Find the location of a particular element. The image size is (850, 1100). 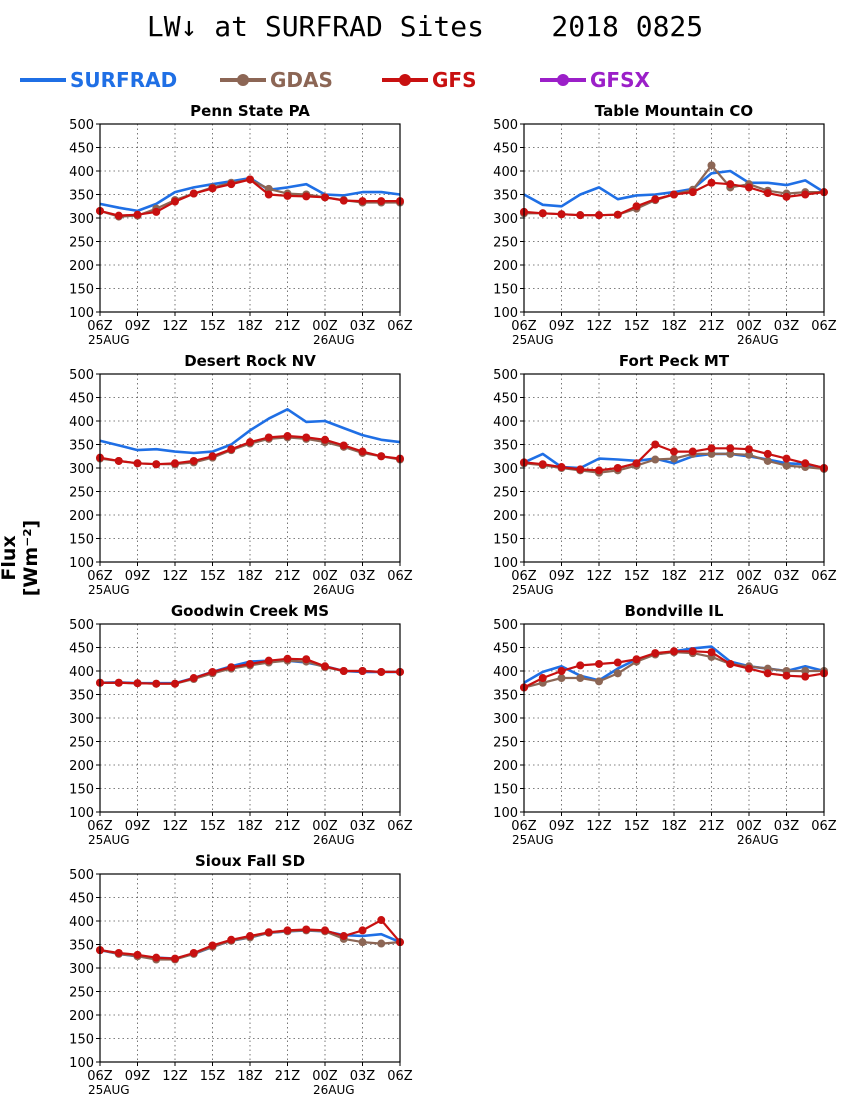

legend-swatch-surfrad is located at coordinates (43, 80).